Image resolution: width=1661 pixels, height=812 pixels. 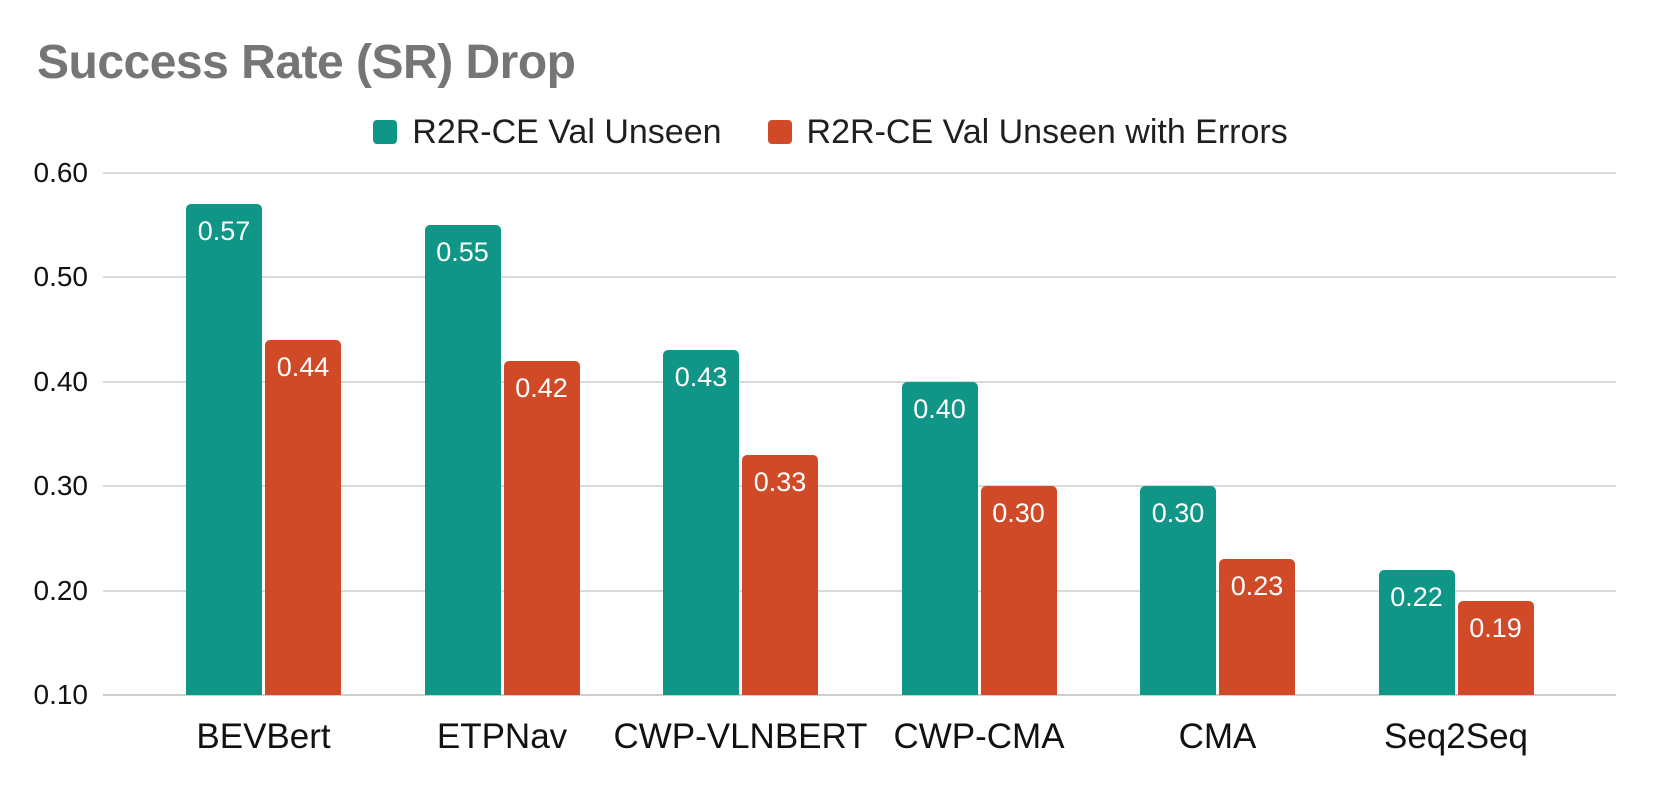 I want to click on legend-item-val-unseen: R2R-CE Val Unseen, so click(x=547, y=132).